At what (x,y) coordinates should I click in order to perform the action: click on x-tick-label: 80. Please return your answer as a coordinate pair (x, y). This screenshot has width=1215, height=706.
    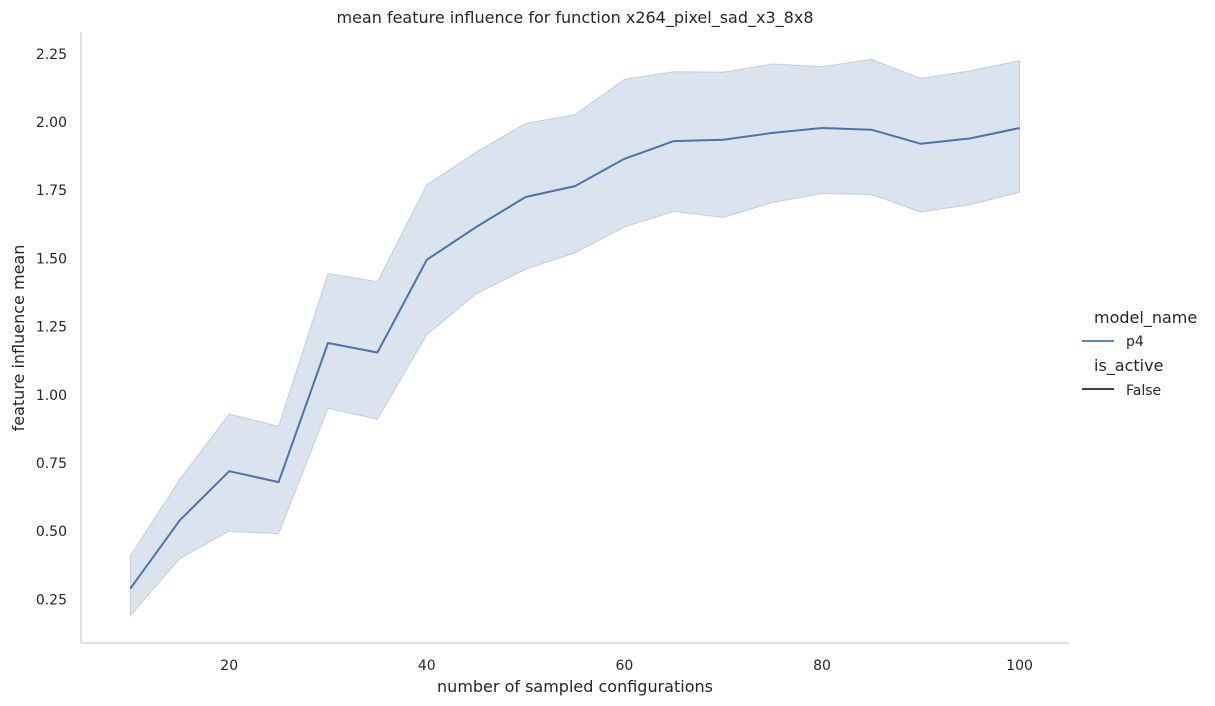
    Looking at the image, I should click on (822, 666).